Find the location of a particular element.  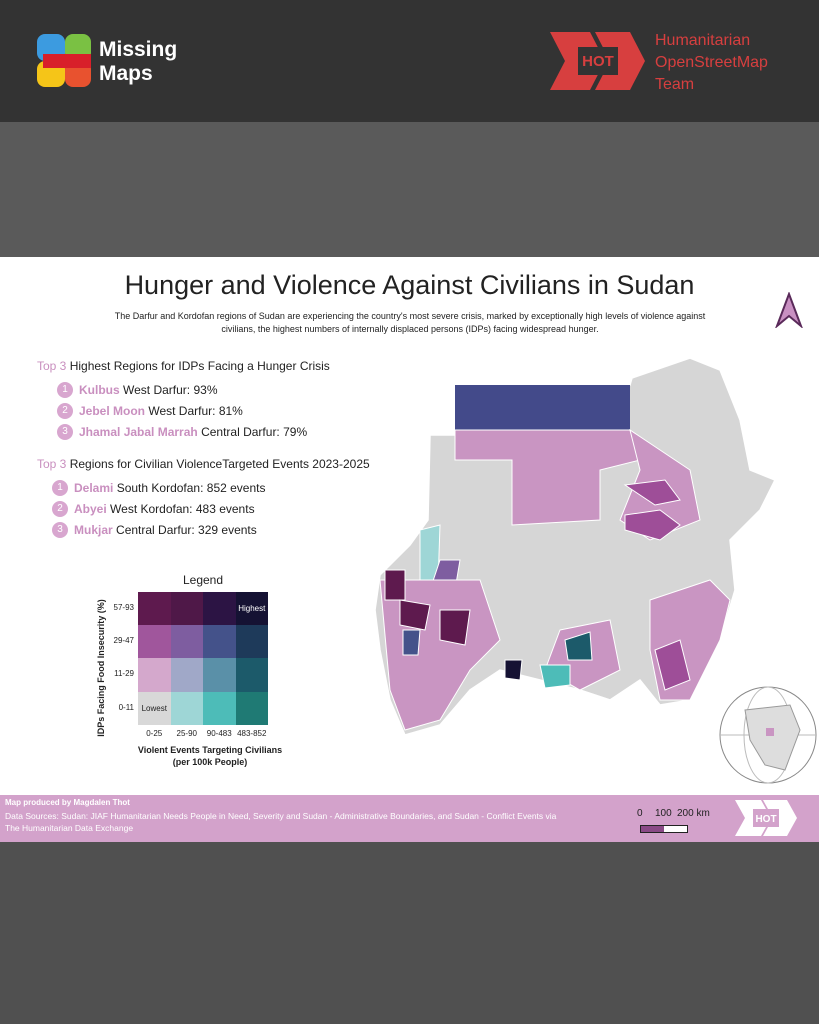

legend-x-class: 90-483 is located at coordinates (219, 733).